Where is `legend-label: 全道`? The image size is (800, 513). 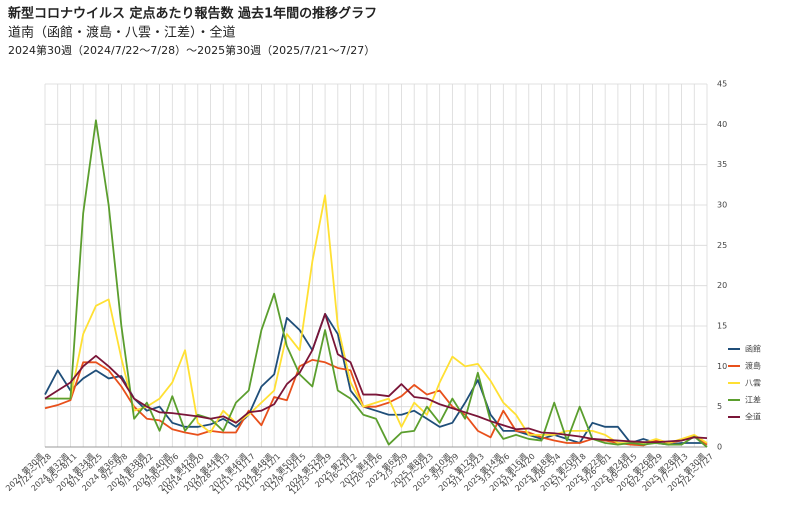 legend-label: 全道 is located at coordinates (753, 417).